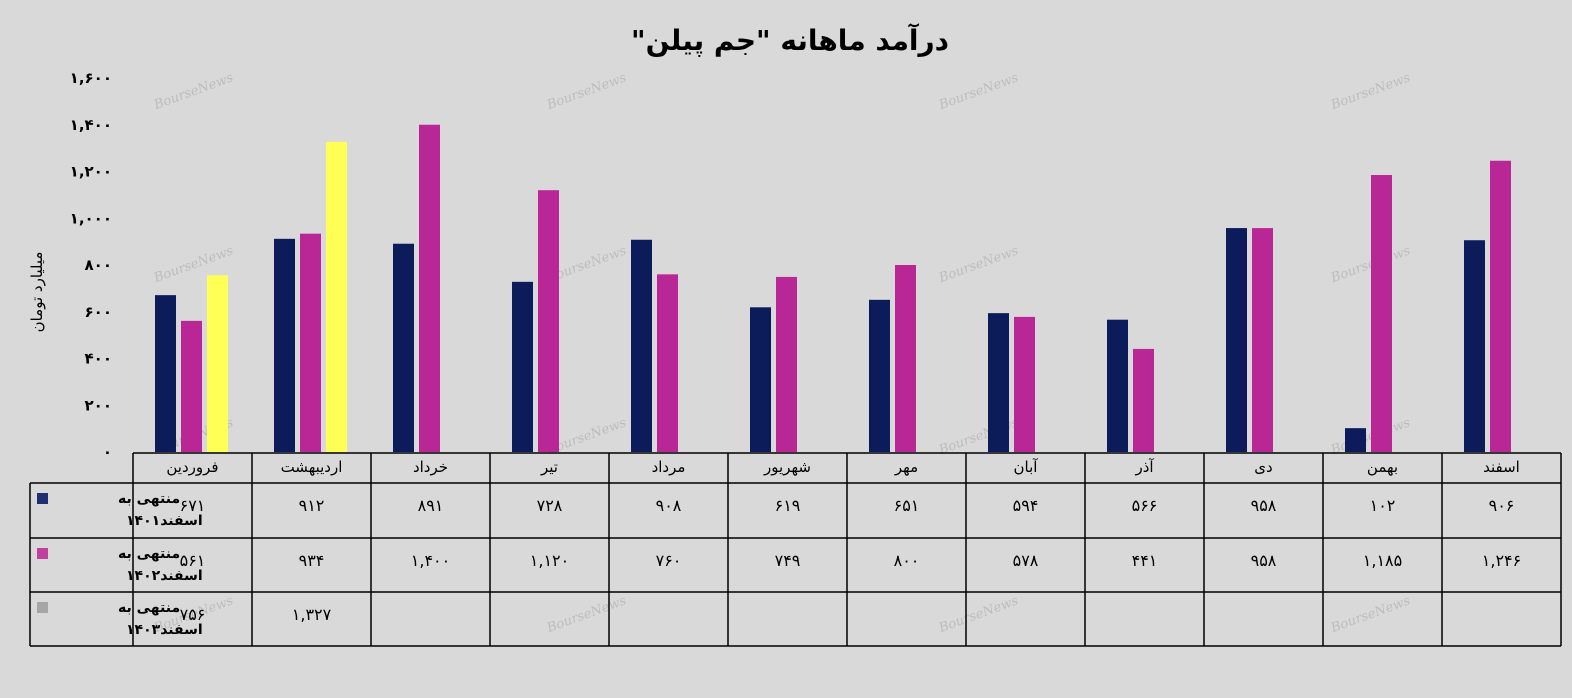 The width and height of the screenshot is (1572, 698). What do you see at coordinates (91, 172) in the screenshot?
I see `y-tick-label: ۱,۲۰۰` at bounding box center [91, 172].